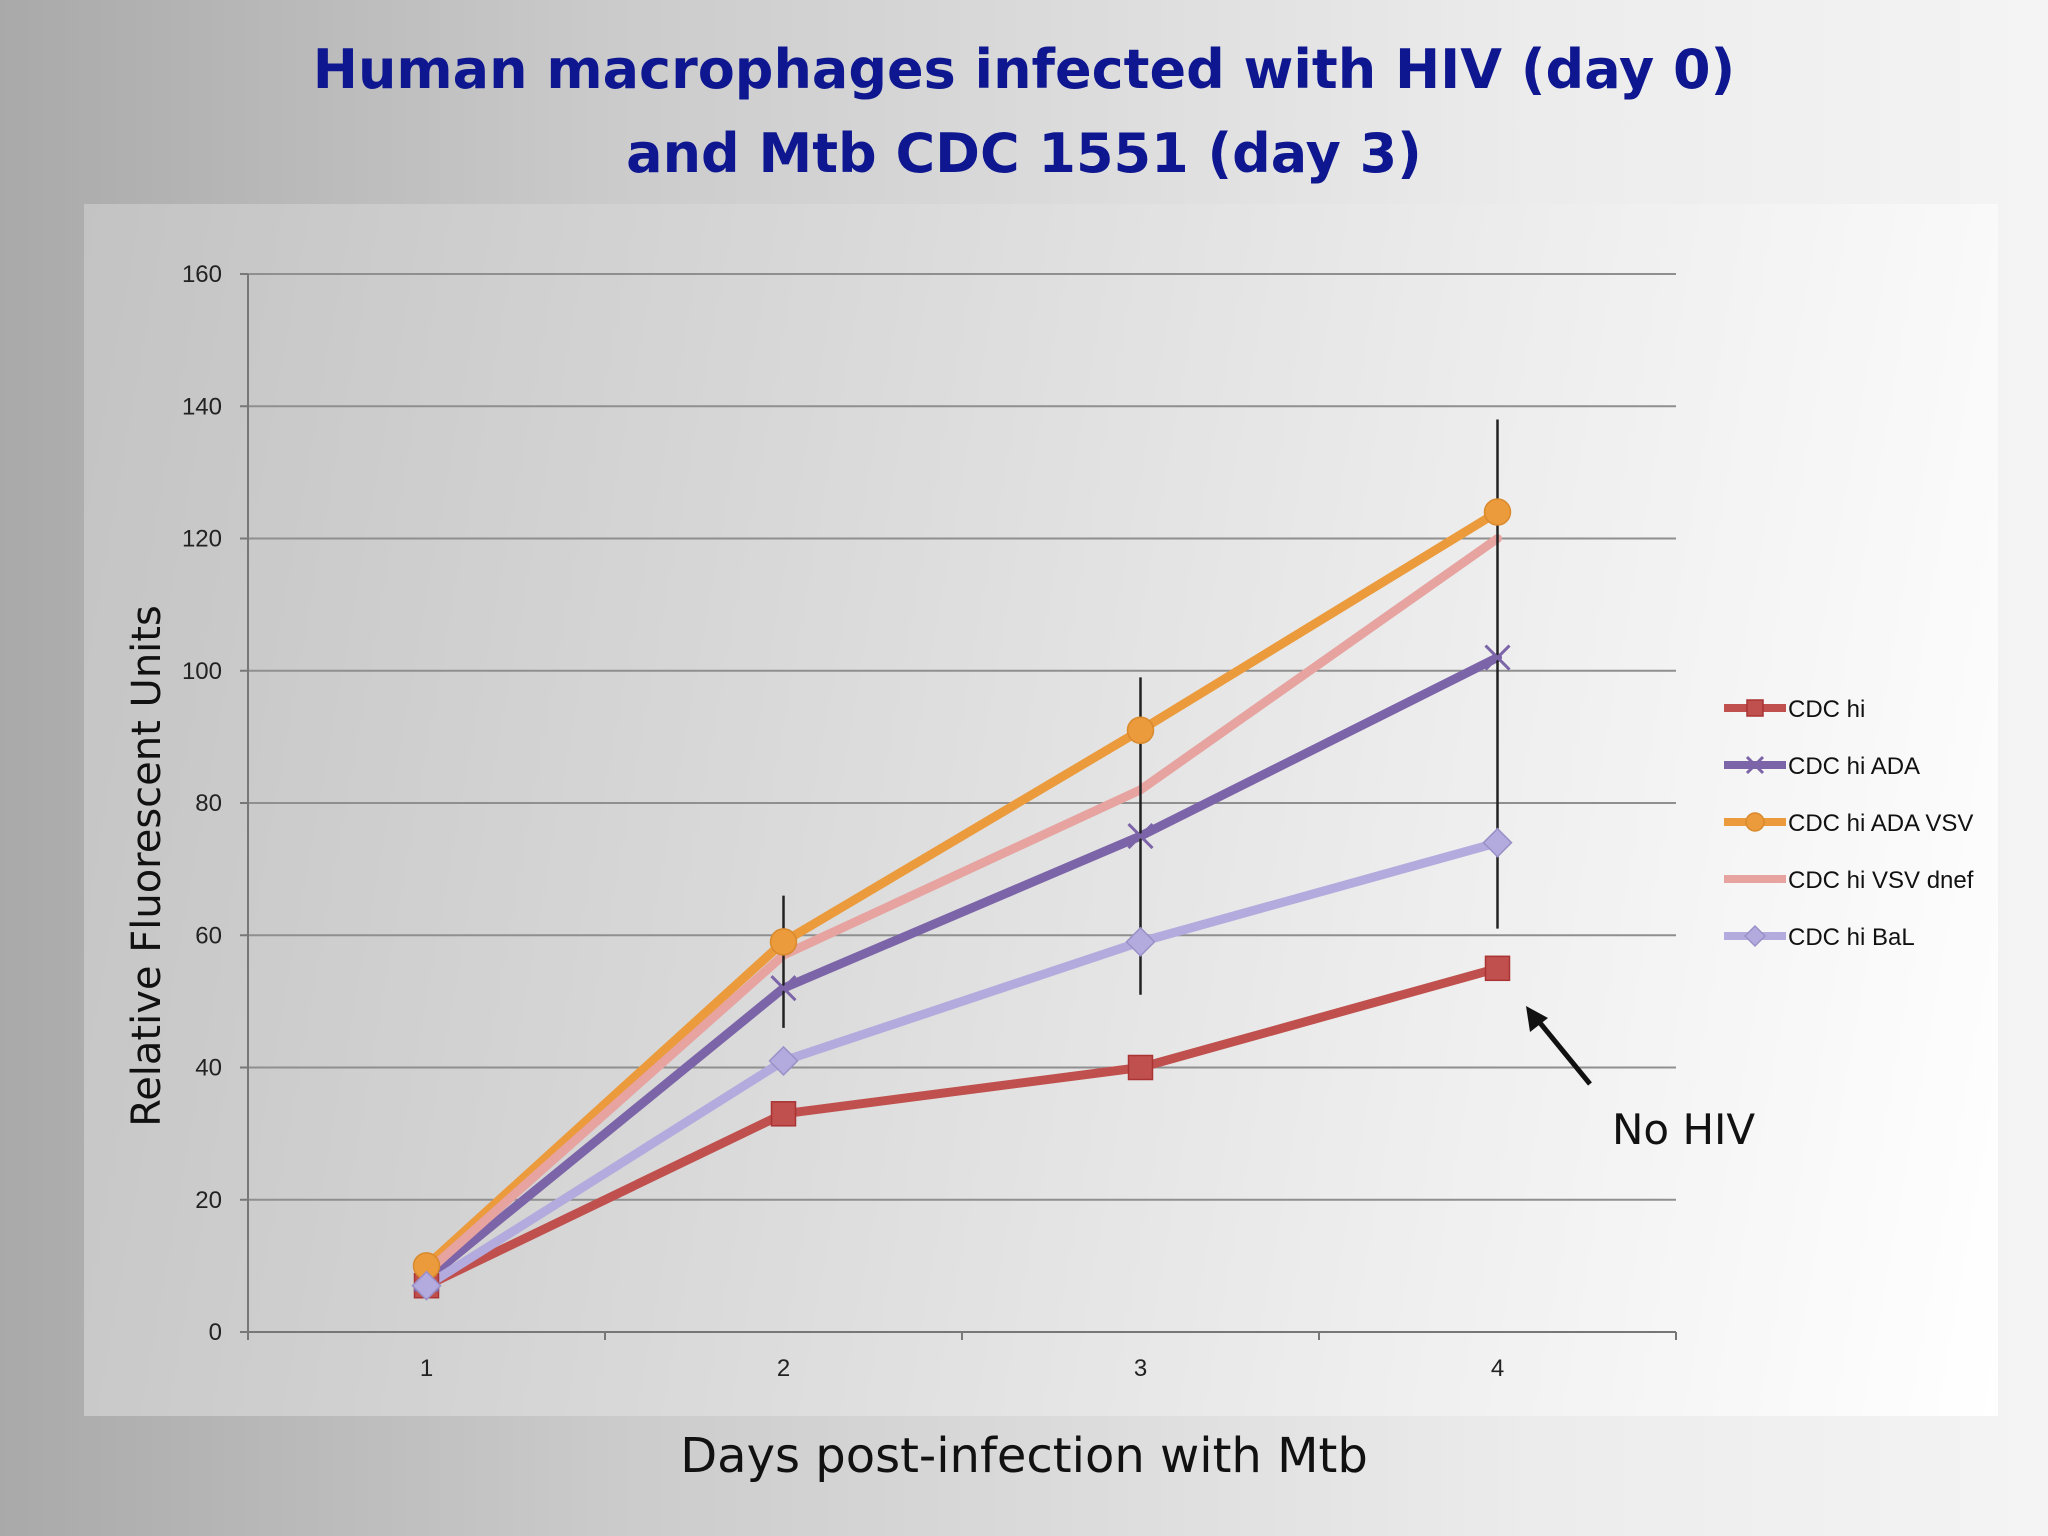 This screenshot has height=1536, width=2048. What do you see at coordinates (783, 1368) in the screenshot?
I see `x-tick-label: 2` at bounding box center [783, 1368].